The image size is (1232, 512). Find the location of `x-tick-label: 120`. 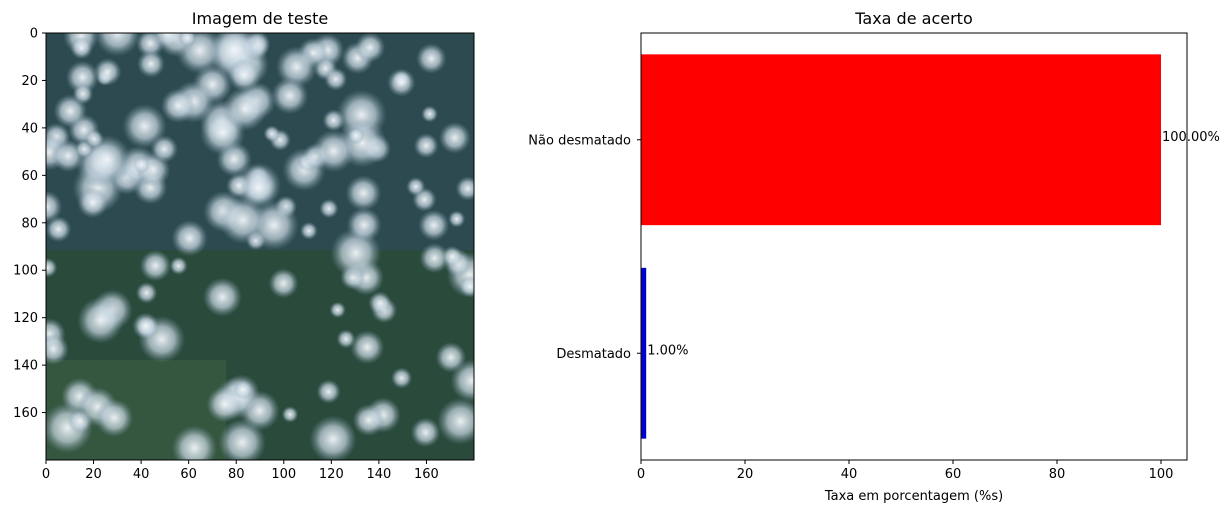

x-tick-label: 120 is located at coordinates (331, 474).